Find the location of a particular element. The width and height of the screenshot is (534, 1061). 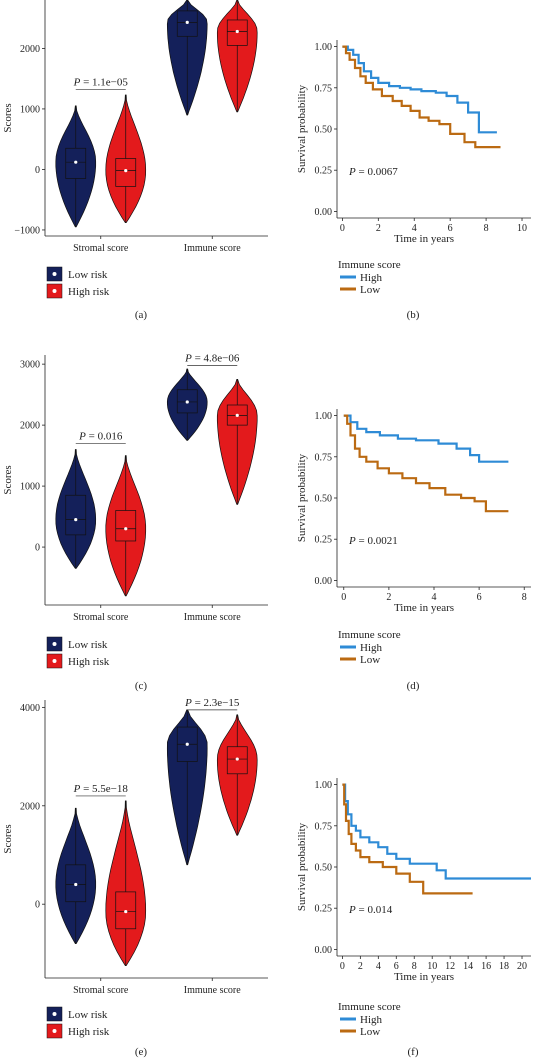

y-axis-title: Scores is located at coordinates (8, 838).